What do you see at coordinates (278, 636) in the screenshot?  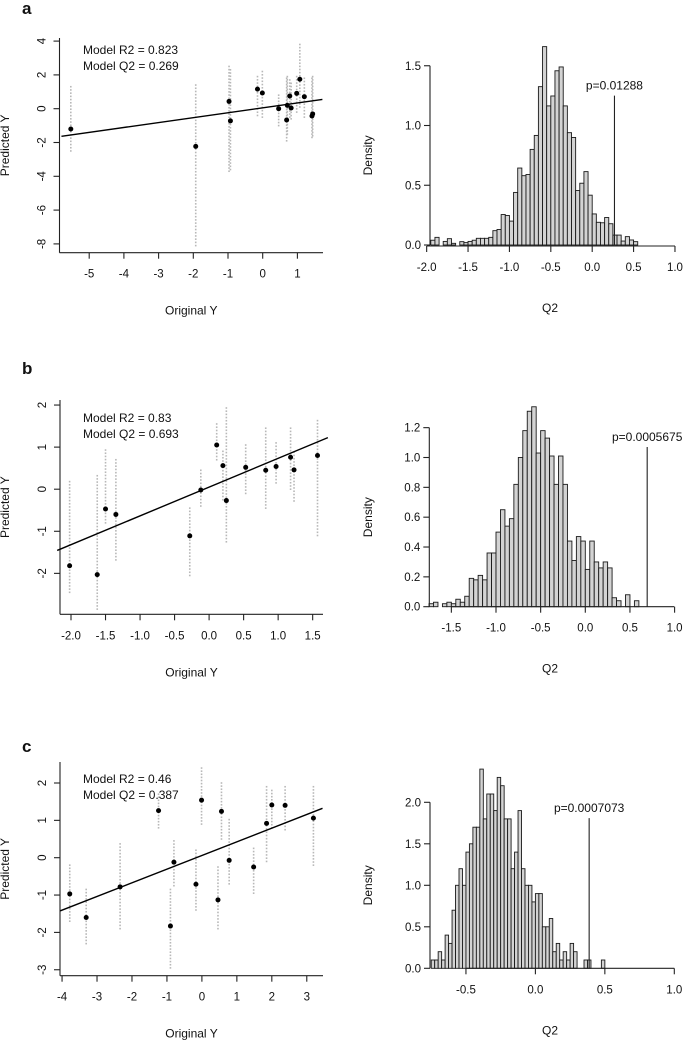 I see `x-tick-label: 1.0` at bounding box center [278, 636].